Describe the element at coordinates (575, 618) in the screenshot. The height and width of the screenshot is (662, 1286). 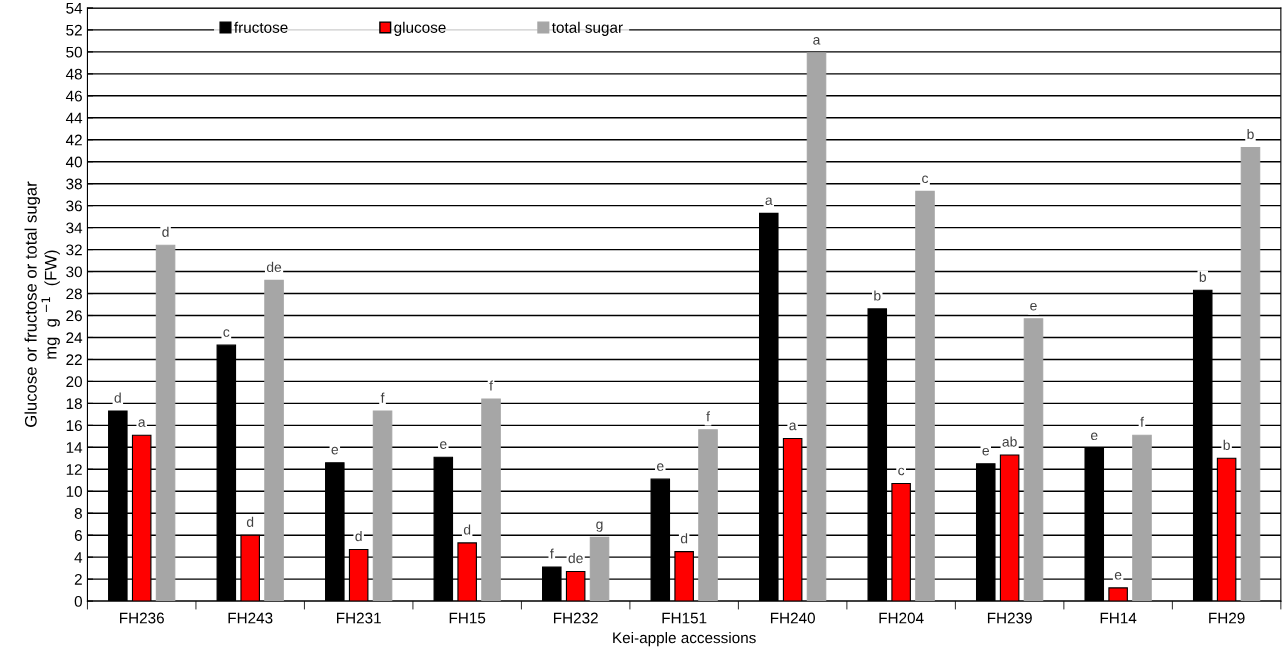
I see `x-tick-label: FH232` at that location.